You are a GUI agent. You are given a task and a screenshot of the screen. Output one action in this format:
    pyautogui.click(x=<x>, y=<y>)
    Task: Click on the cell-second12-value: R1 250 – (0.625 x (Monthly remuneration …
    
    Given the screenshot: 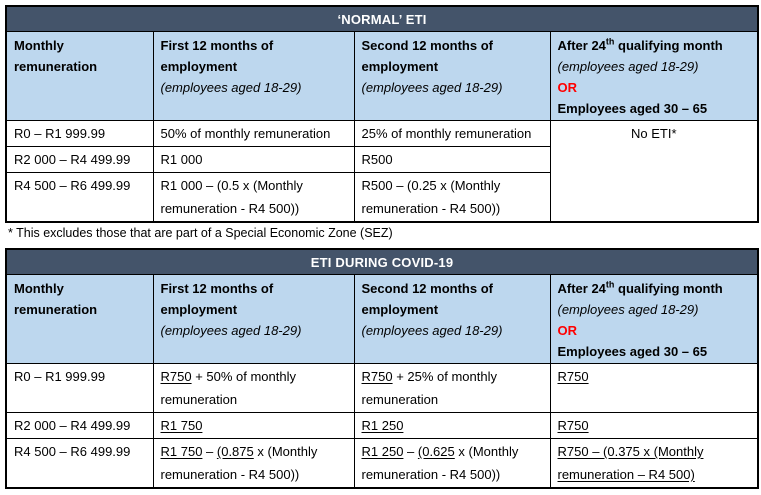 What is the action you would take?
    pyautogui.click(x=452, y=463)
    